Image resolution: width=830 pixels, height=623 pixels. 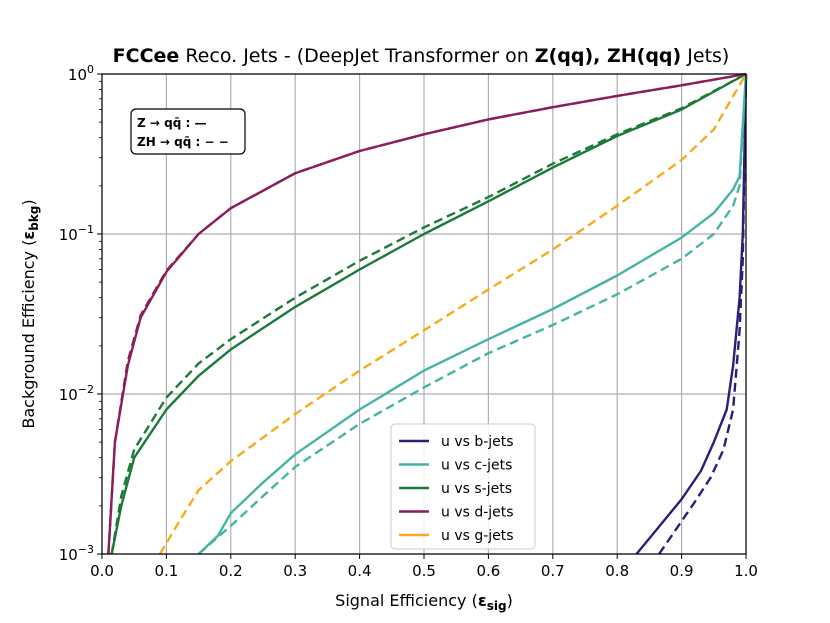 I want to click on legend-label: u vs s-jets, so click(x=476, y=489).